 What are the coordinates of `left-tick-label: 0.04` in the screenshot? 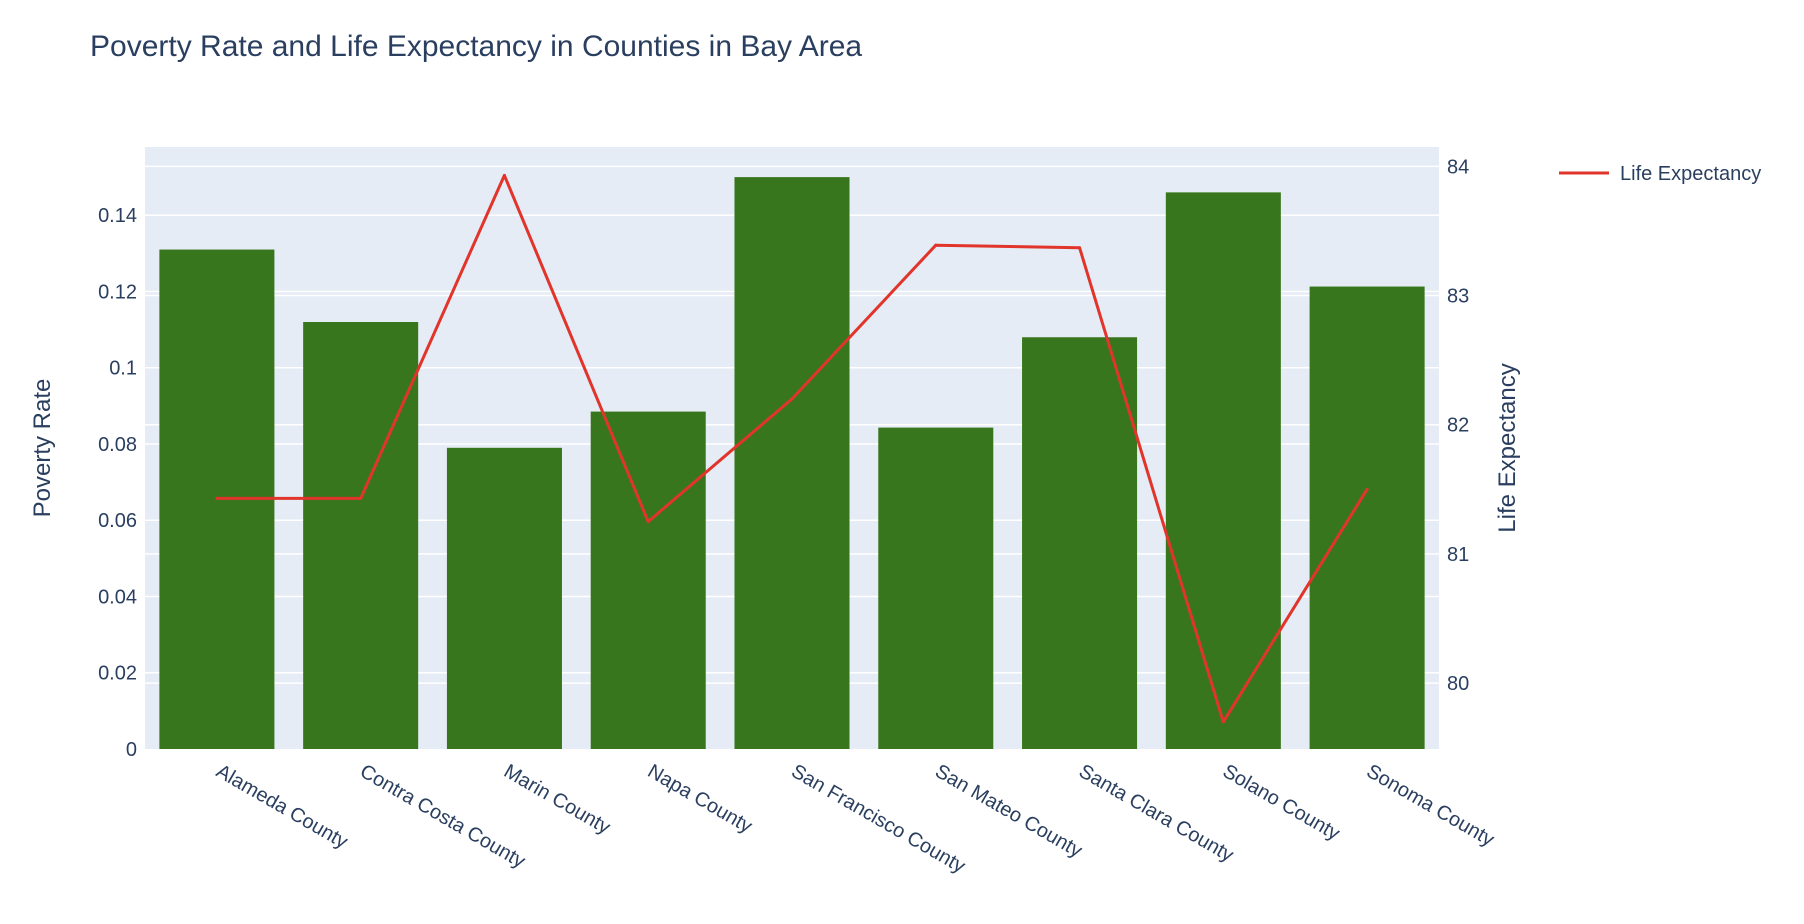 It's located at (117, 597).